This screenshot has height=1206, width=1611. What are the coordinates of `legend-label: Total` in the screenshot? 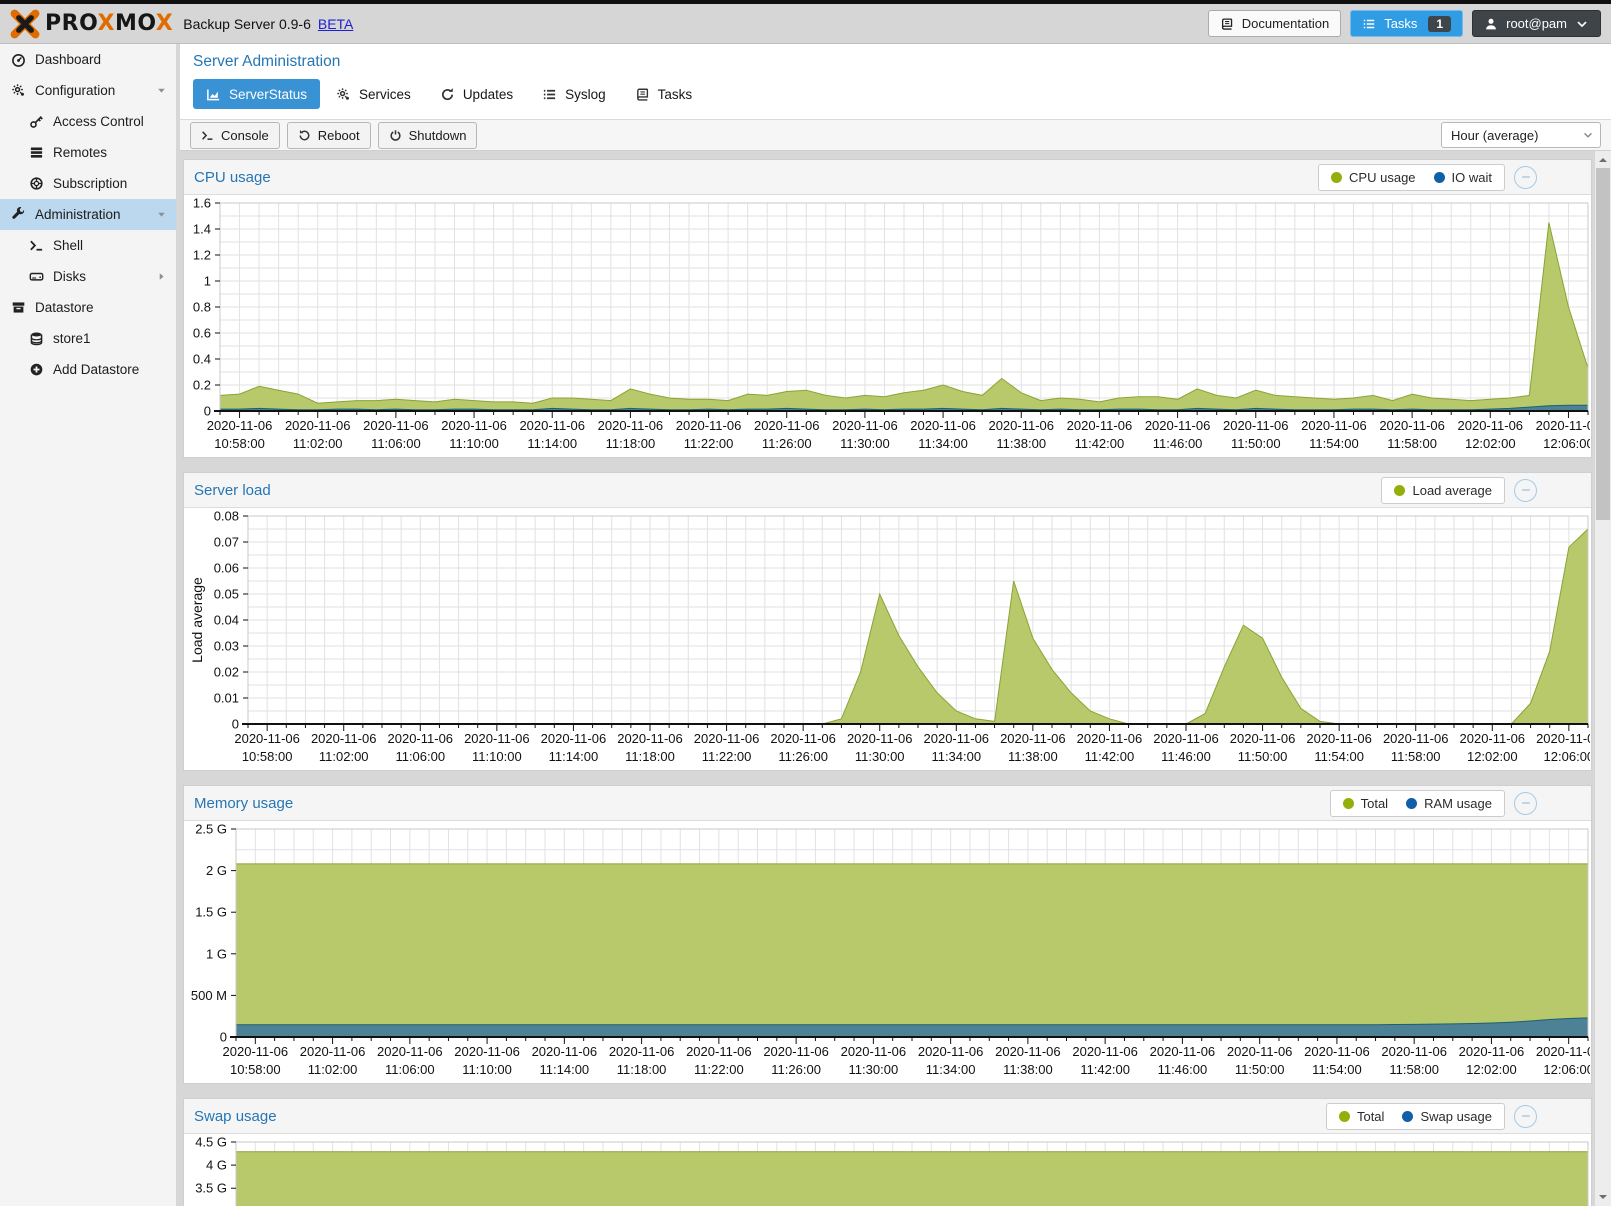 It's located at (1374, 803).